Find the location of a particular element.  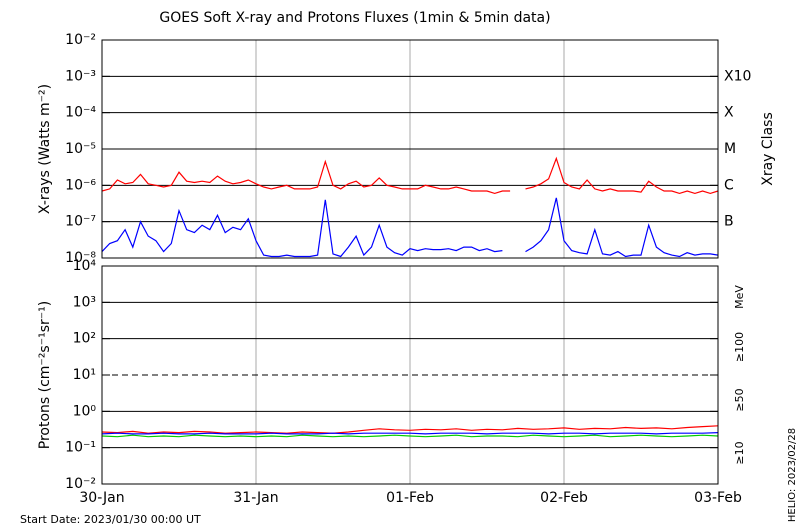

y-axis-title: Protons (cm⁻²s⁻¹sr⁻¹) is located at coordinates (45, 375).